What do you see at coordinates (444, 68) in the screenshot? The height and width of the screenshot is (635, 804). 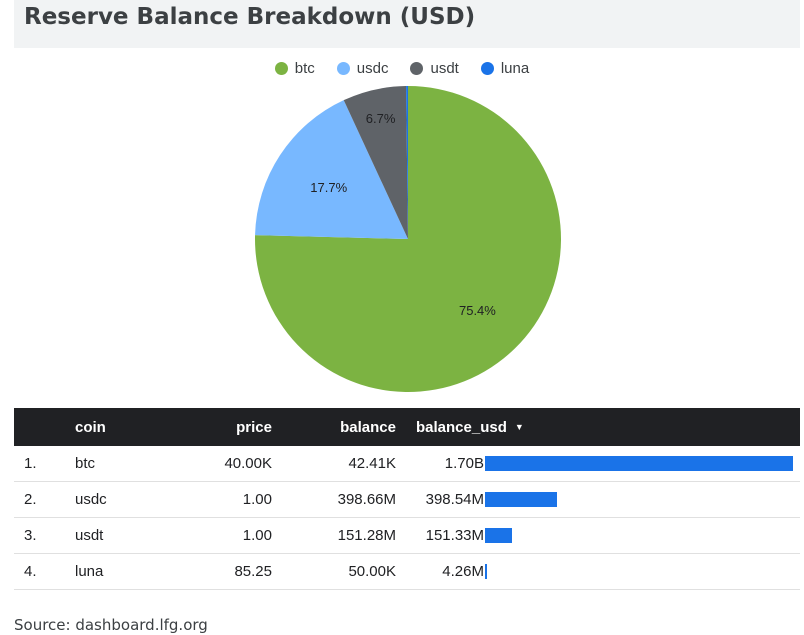 I see `legend-label-usdt: usdt` at bounding box center [444, 68].